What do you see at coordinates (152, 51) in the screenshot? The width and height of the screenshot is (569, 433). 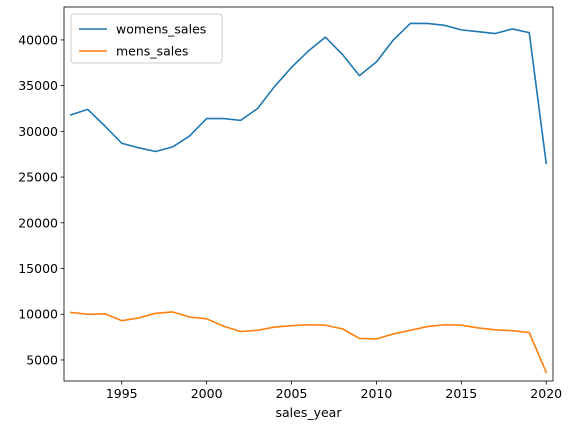 I see `legend-label: mens_sales` at bounding box center [152, 51].